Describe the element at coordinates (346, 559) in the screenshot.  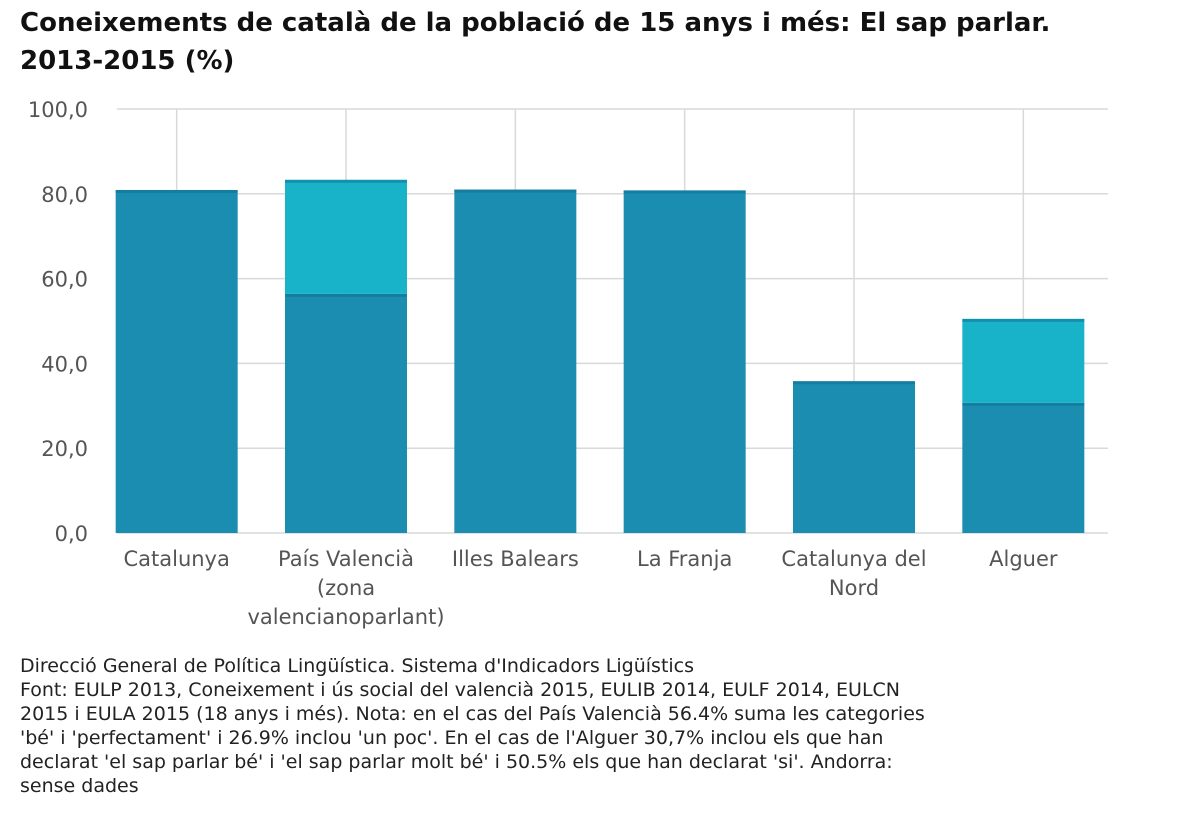
I see `x-tick-label: País Valencià` at that location.